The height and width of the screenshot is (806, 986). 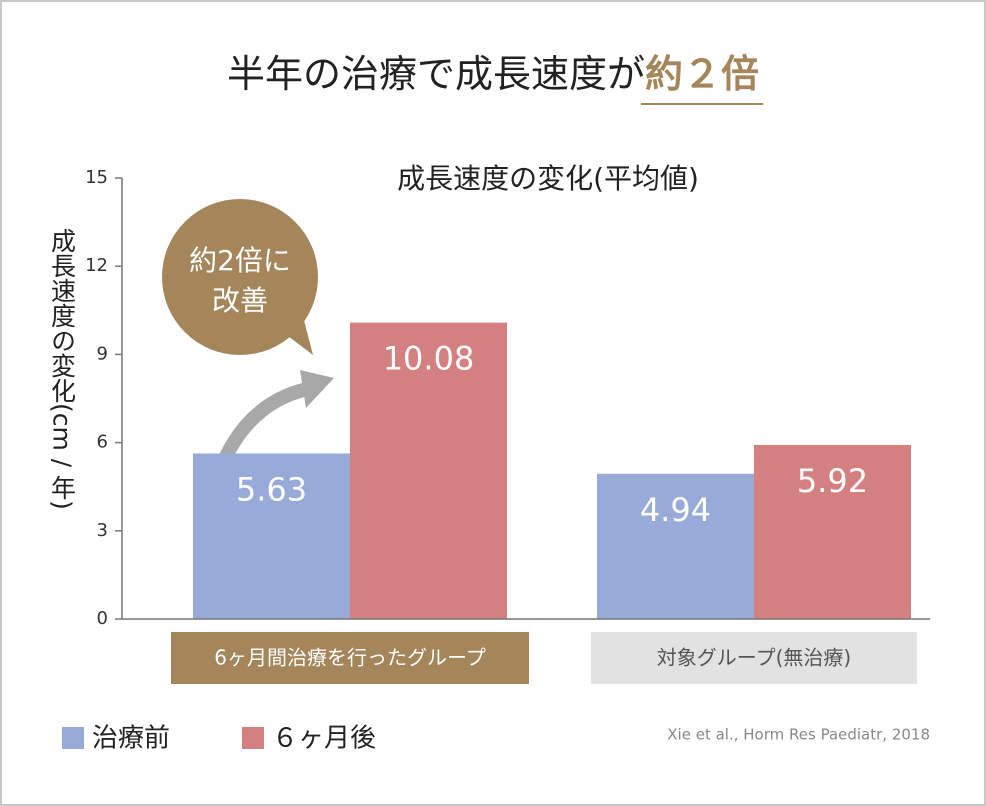 I want to click on value-label: 10.08, so click(x=429, y=359).